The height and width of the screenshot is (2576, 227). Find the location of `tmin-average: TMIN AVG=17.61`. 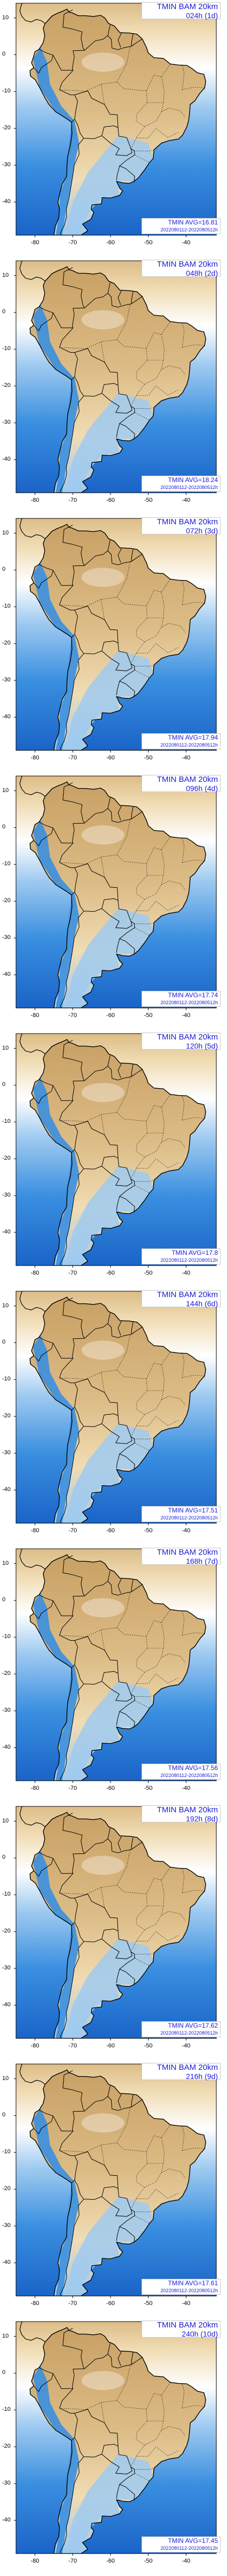

tmin-average: TMIN AVG=17.61 is located at coordinates (193, 2283).